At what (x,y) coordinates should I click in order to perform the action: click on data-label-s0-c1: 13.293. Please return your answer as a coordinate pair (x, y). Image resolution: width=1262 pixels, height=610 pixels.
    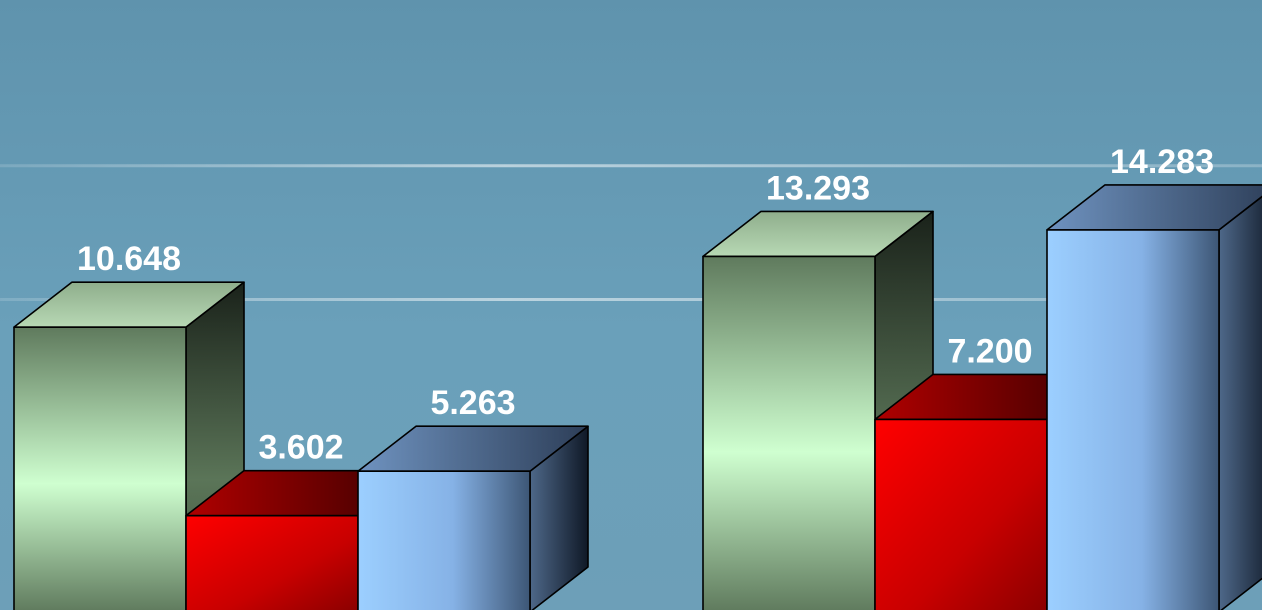
    Looking at the image, I should click on (818, 188).